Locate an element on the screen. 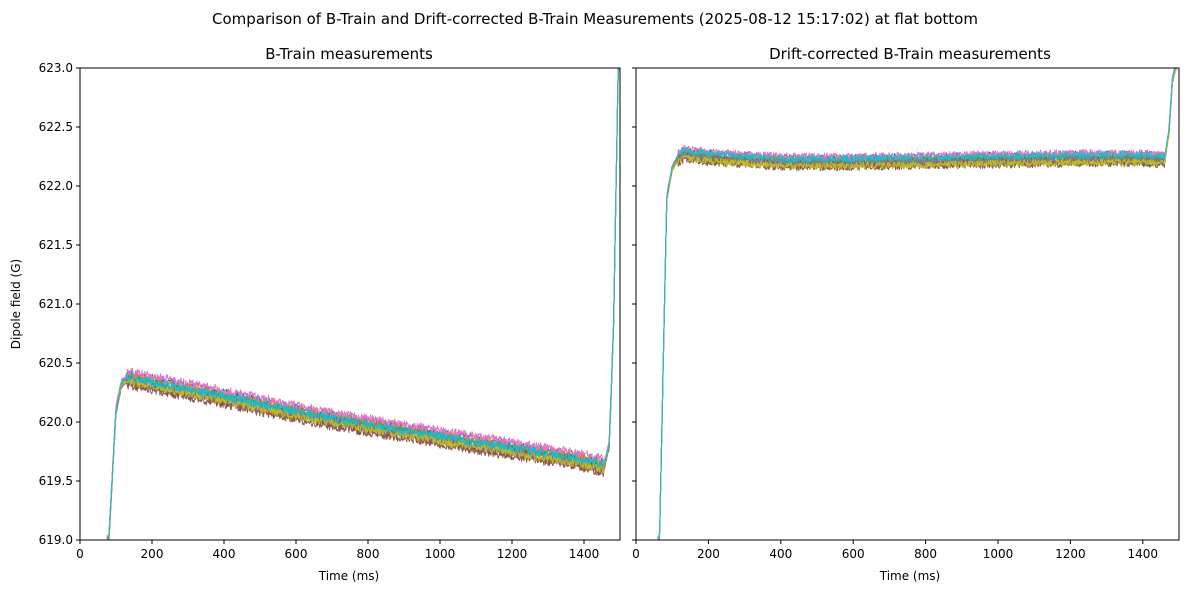 The width and height of the screenshot is (1189, 592). panel-btrain-y-tick-label: 622.0 is located at coordinates (56, 186).